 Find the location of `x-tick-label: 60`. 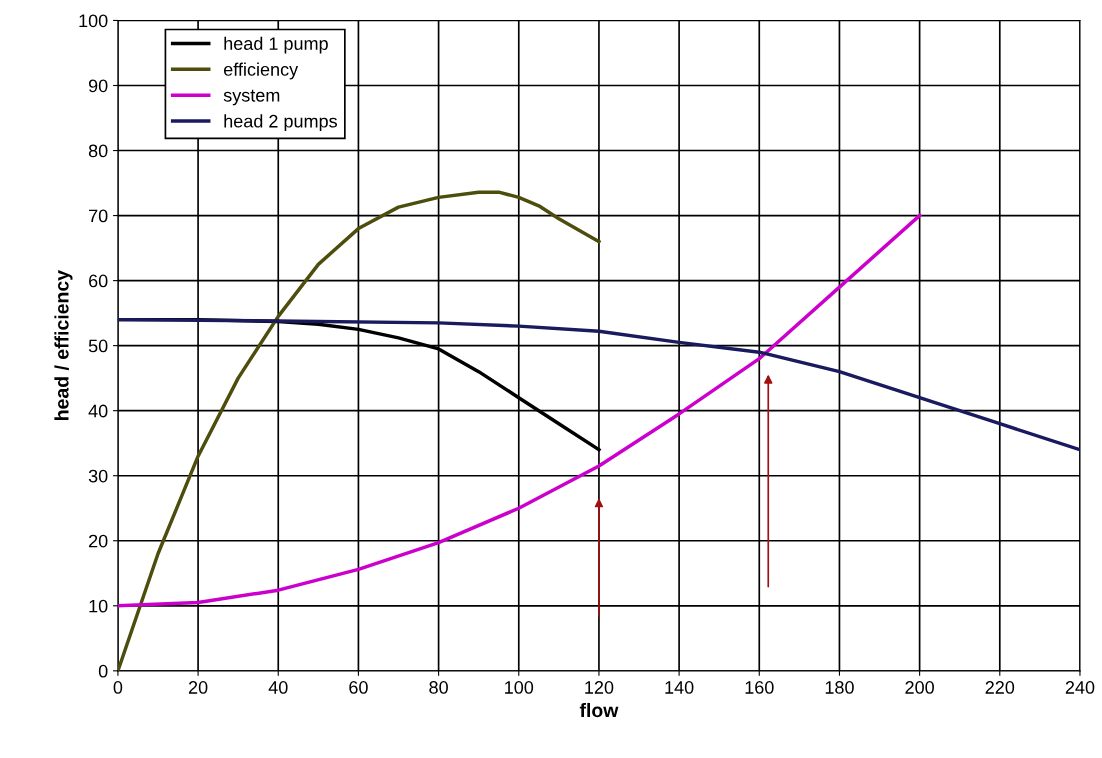

x-tick-label: 60 is located at coordinates (358, 687).